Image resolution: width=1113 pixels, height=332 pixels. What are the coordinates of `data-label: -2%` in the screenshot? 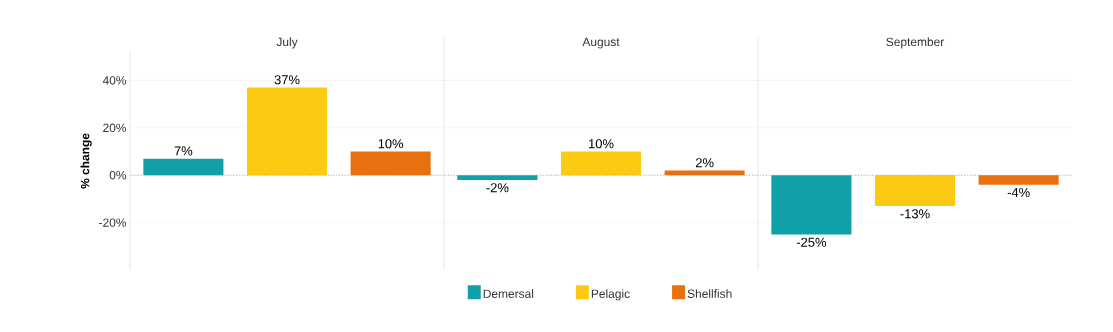 It's located at (497, 188).